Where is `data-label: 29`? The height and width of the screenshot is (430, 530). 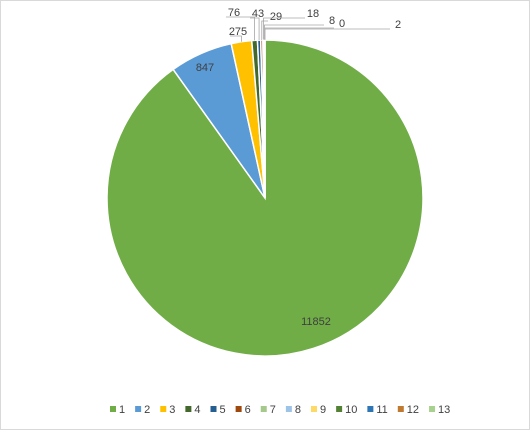 data-label: 29 is located at coordinates (276, 17).